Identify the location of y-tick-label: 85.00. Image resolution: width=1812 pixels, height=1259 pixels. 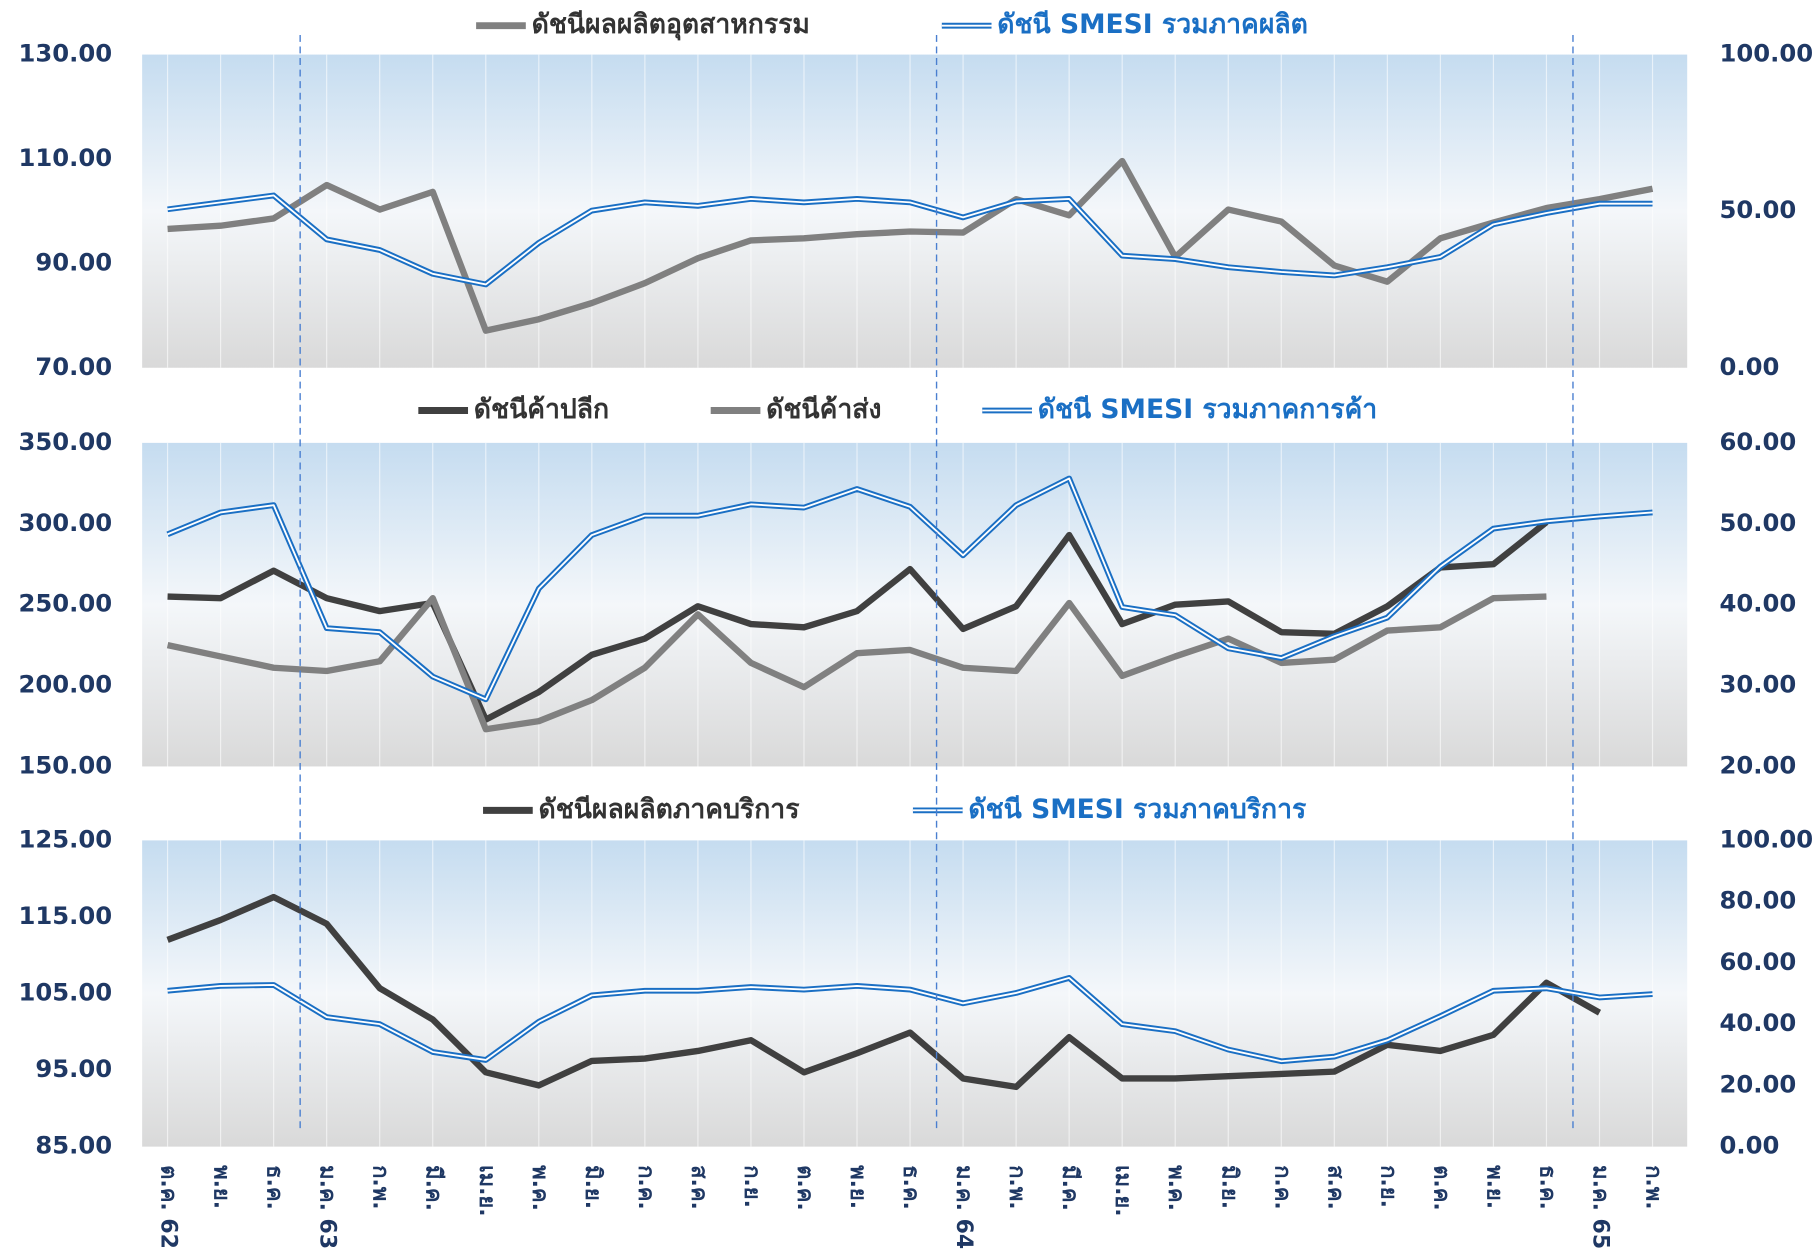
(73, 1145).